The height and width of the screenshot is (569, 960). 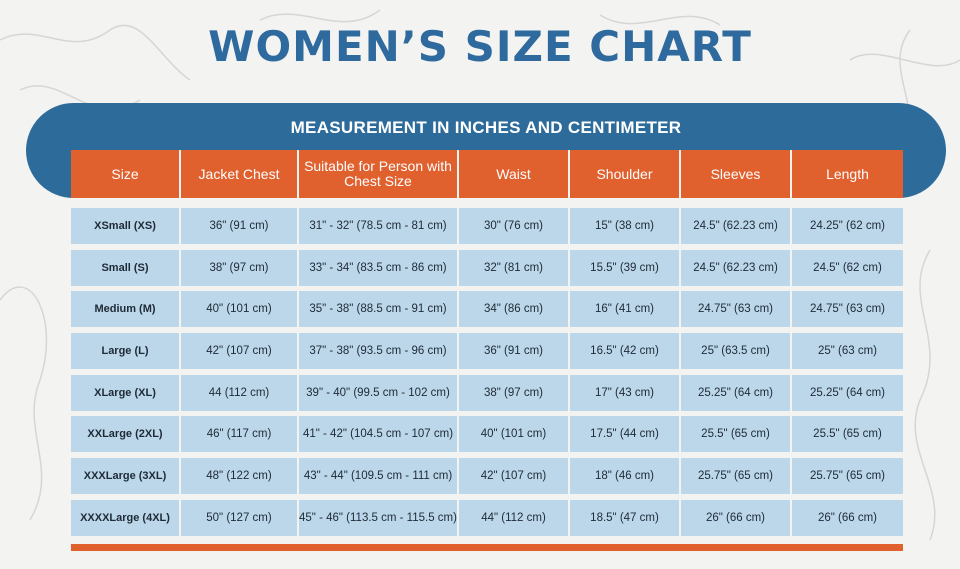 What do you see at coordinates (847, 267) in the screenshot?
I see `cell-length: 24.5" (62 cm)` at bounding box center [847, 267].